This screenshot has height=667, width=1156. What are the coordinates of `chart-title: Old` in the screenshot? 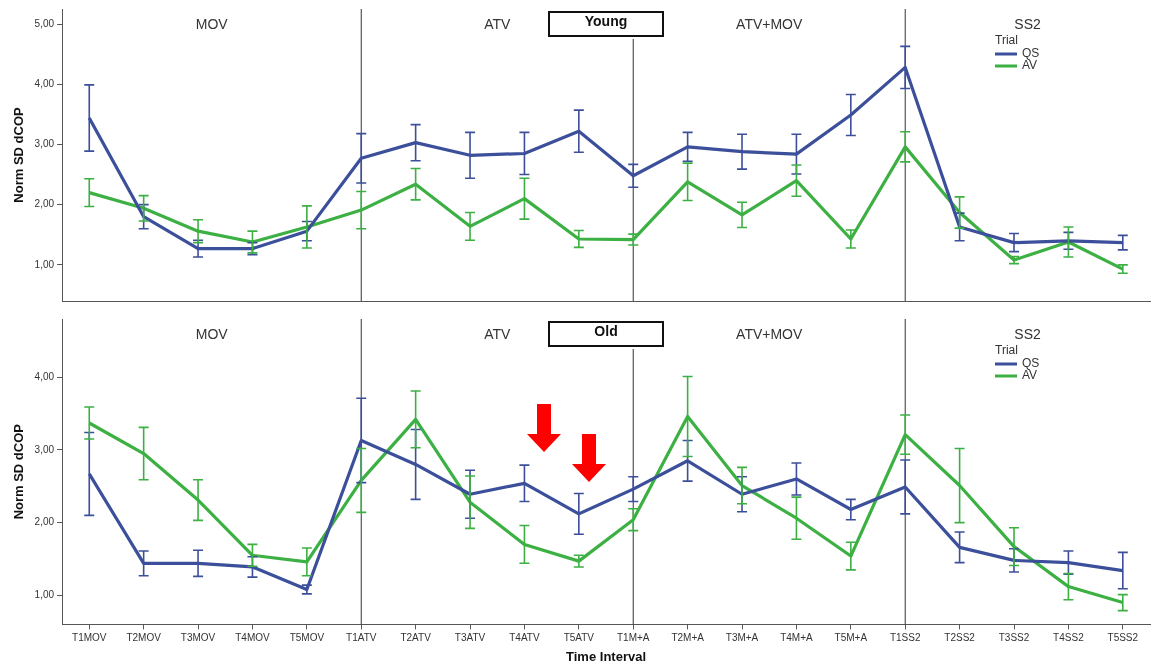 It's located at (606, 334).